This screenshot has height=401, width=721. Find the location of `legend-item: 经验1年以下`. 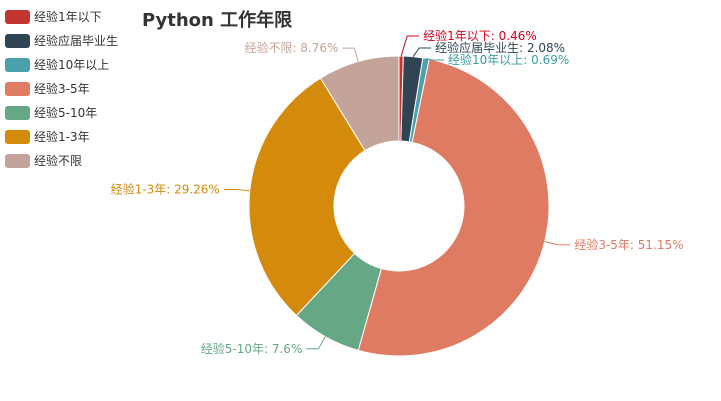

legend-item: 经验1年以下 is located at coordinates (53, 16).